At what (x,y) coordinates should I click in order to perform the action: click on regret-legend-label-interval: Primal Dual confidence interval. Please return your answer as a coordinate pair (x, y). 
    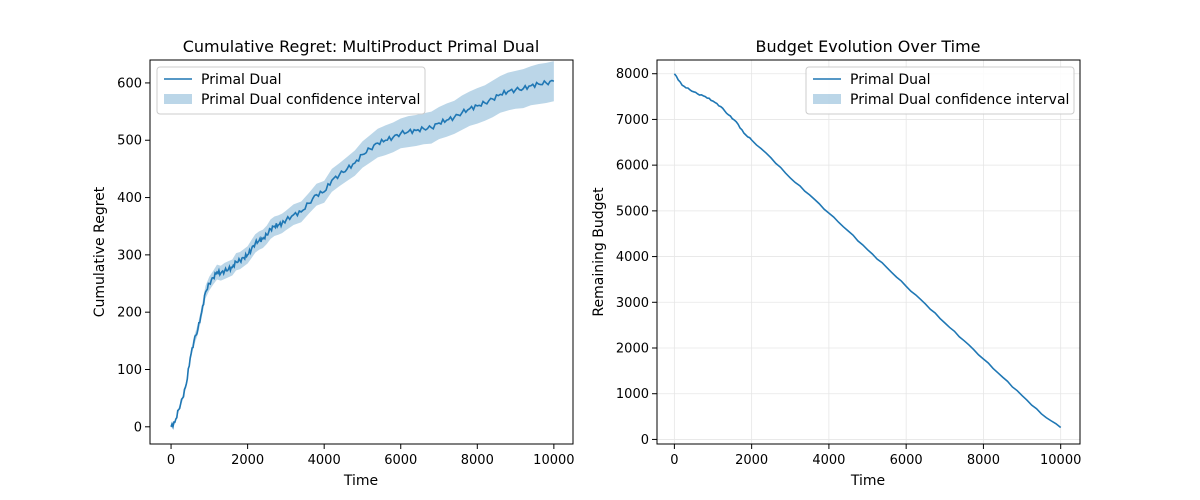
    Looking at the image, I should click on (310, 100).